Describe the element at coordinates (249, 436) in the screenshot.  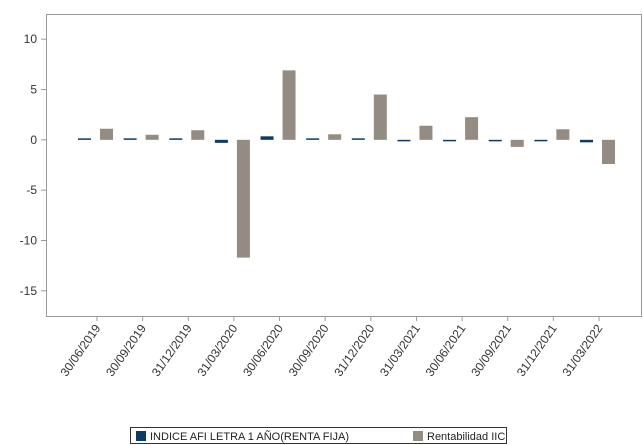
I see `legend-label-indice: INDICE AFI LETRA 1 AÑO(RENTA FIJA)` at that location.